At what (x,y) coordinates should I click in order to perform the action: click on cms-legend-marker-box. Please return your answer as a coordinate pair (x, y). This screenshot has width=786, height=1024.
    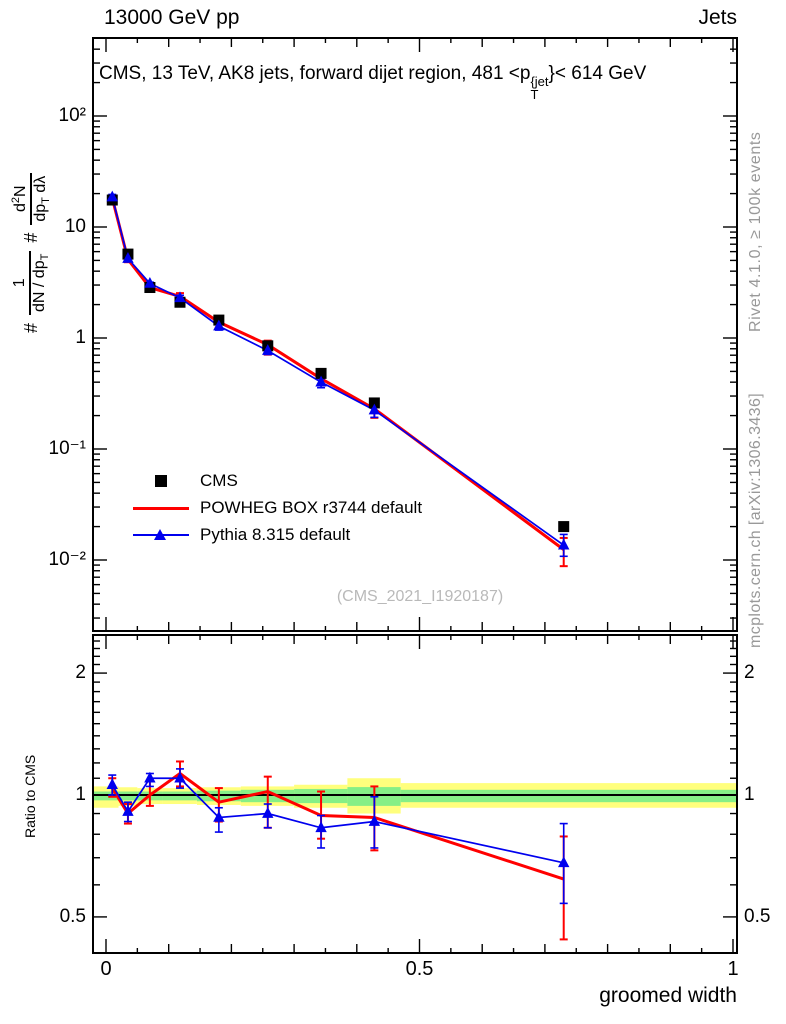
    Looking at the image, I should click on (161, 481).